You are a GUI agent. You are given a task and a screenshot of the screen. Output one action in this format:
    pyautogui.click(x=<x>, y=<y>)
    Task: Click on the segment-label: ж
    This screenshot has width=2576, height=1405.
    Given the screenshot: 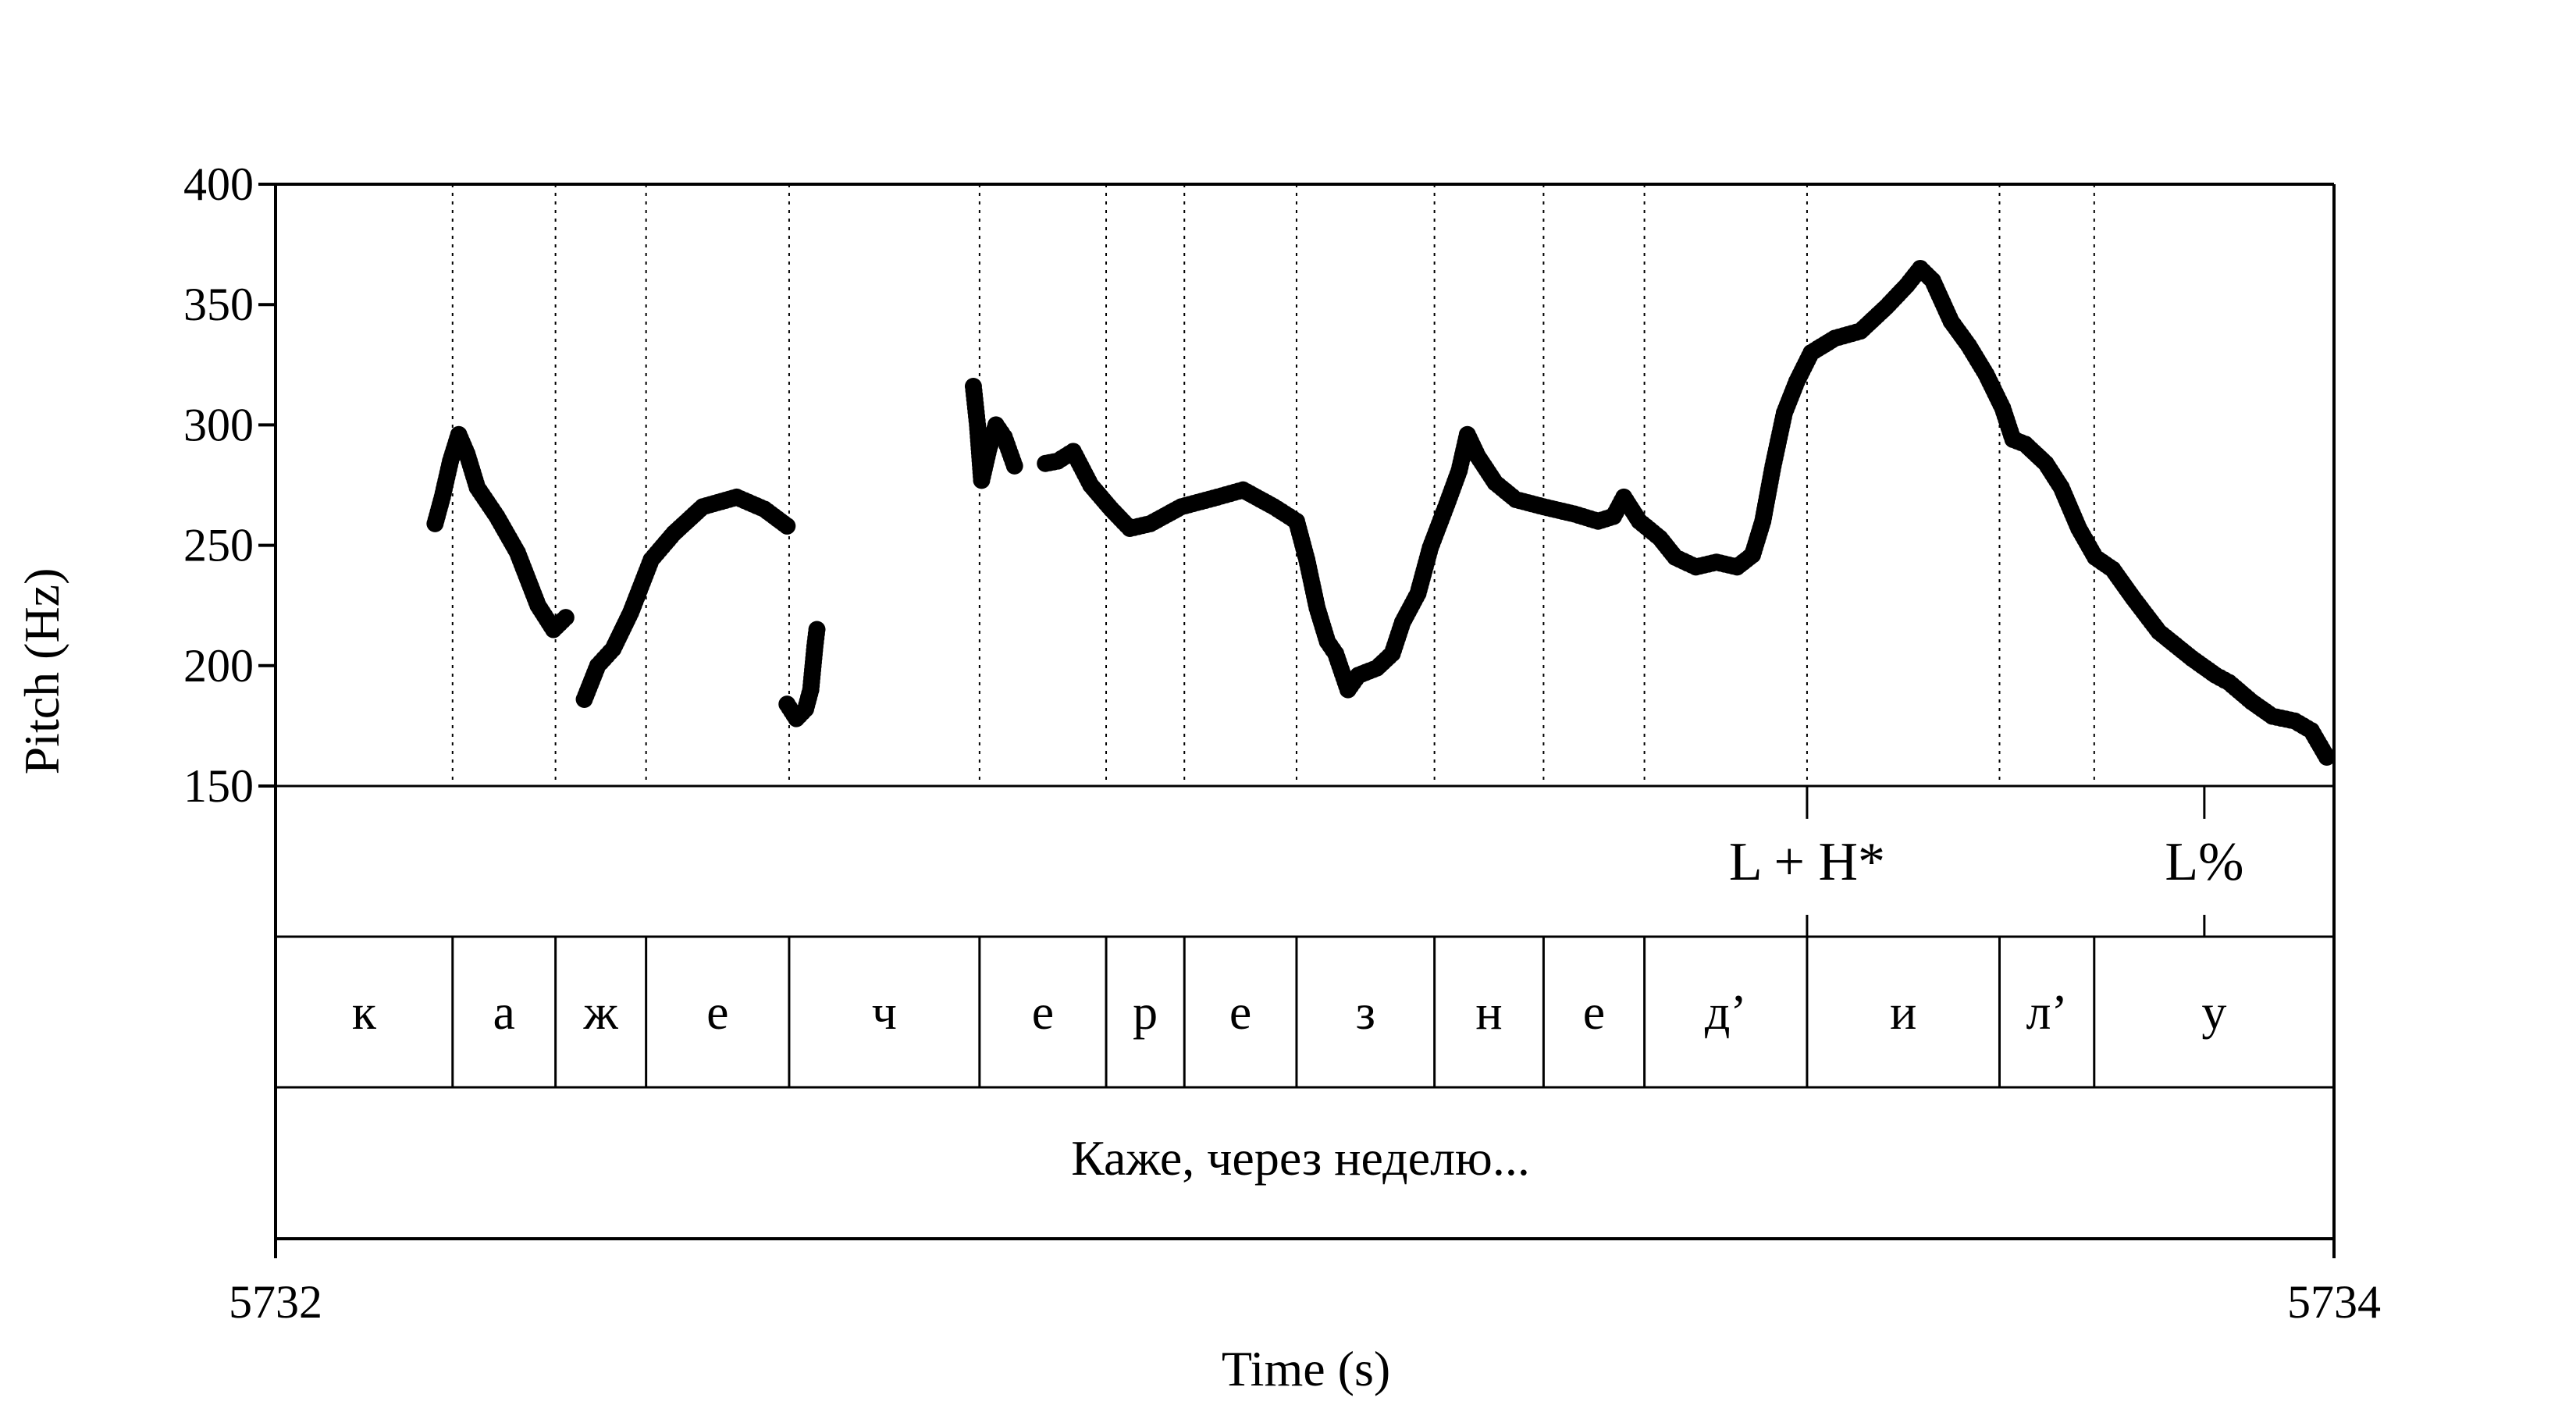 What is the action you would take?
    pyautogui.click(x=601, y=1012)
    